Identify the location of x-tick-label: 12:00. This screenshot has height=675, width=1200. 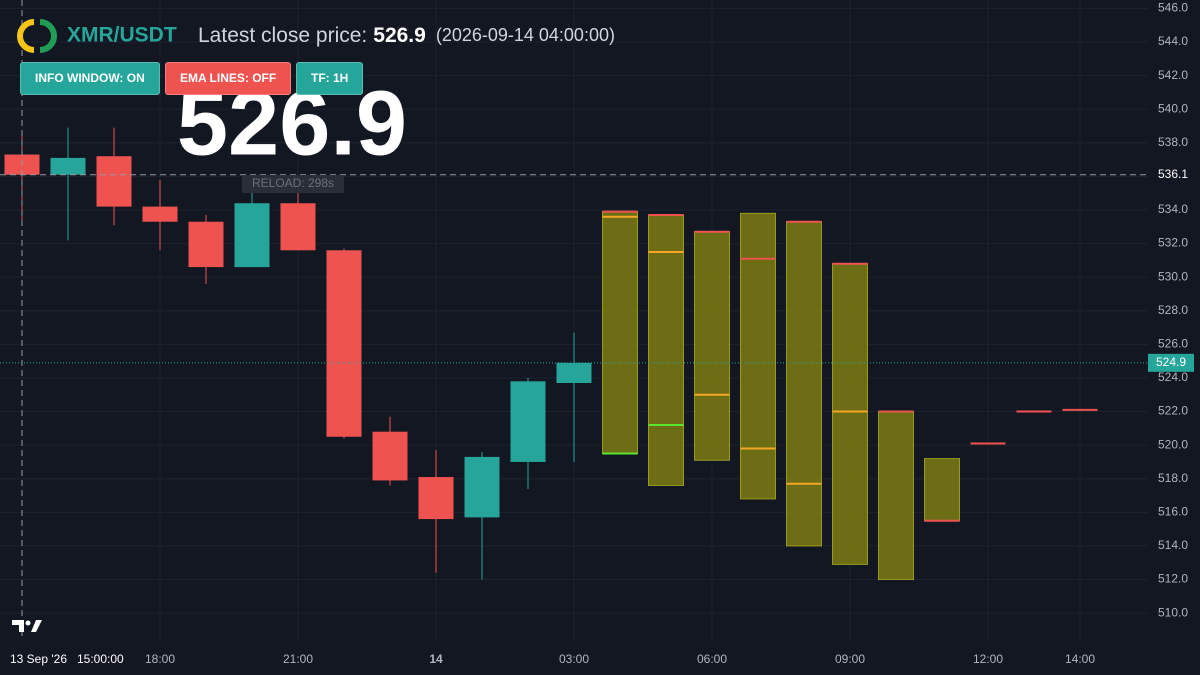
(988, 659).